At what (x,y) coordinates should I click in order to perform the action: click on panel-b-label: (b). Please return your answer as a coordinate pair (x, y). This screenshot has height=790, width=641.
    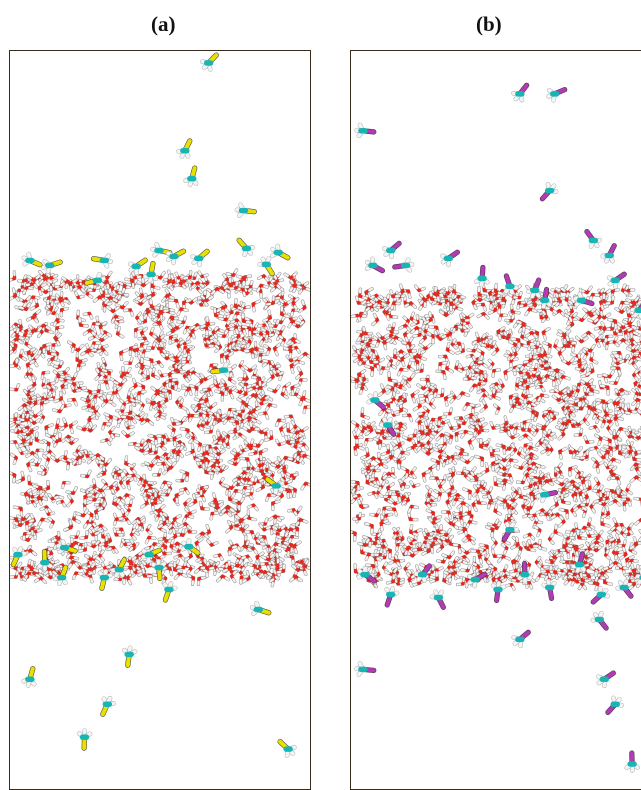
    Looking at the image, I should click on (489, 24).